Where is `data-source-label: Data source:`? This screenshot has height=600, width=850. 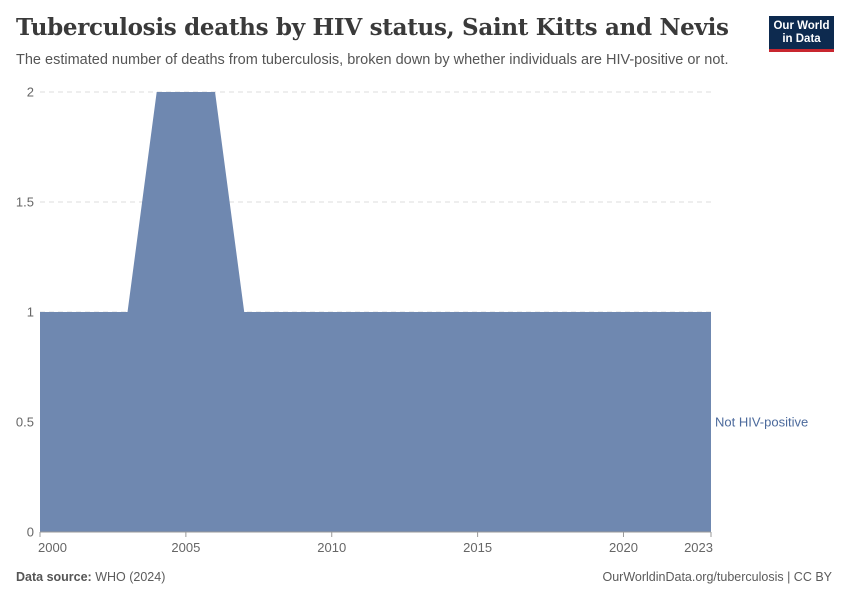
data-source-label: Data source: is located at coordinates (54, 577).